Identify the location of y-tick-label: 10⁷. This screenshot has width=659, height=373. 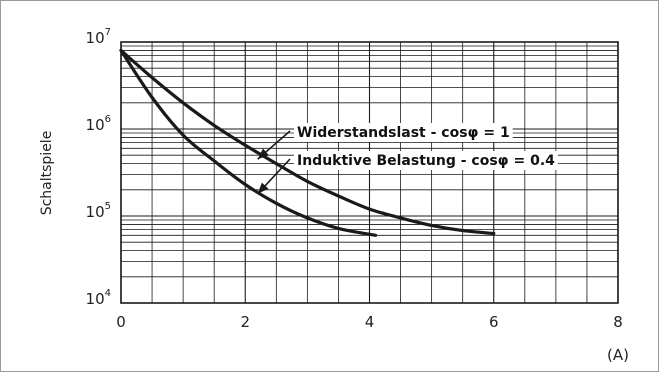
(98, 37).